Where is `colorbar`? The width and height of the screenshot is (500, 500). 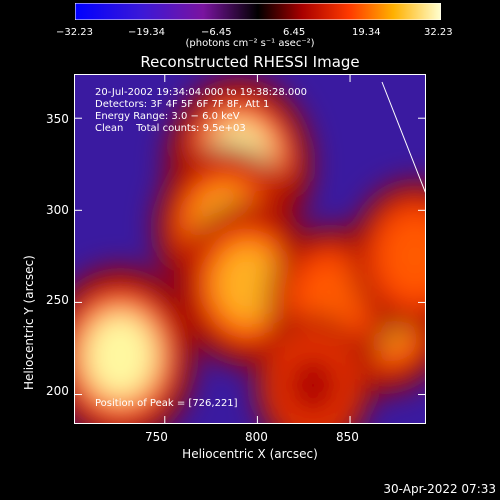
colorbar is located at coordinates (258, 11).